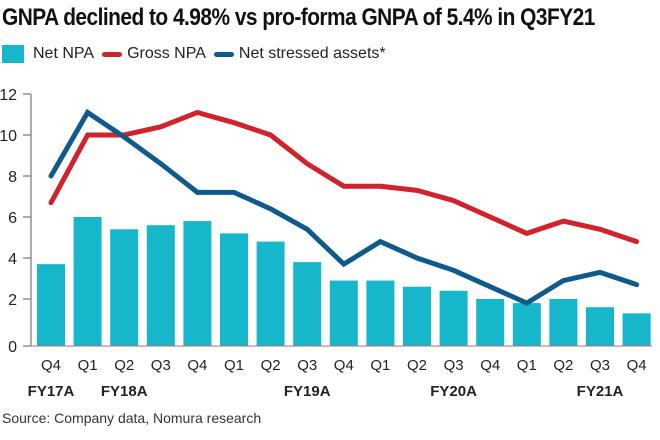 Image resolution: width=660 pixels, height=440 pixels. I want to click on legend-swatch-net-npa, so click(13, 54).